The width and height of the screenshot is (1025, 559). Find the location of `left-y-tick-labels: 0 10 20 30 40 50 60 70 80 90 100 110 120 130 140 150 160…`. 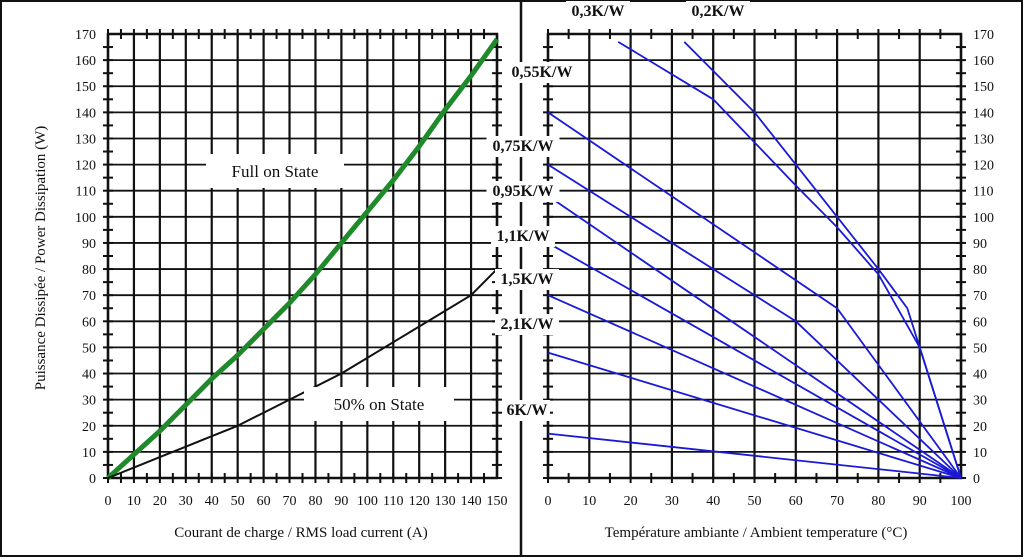

left-y-tick-labels: 0 10 20 30 40 50 60 70 80 90 100 110 120 130 140 150 160… is located at coordinates (85, 257).